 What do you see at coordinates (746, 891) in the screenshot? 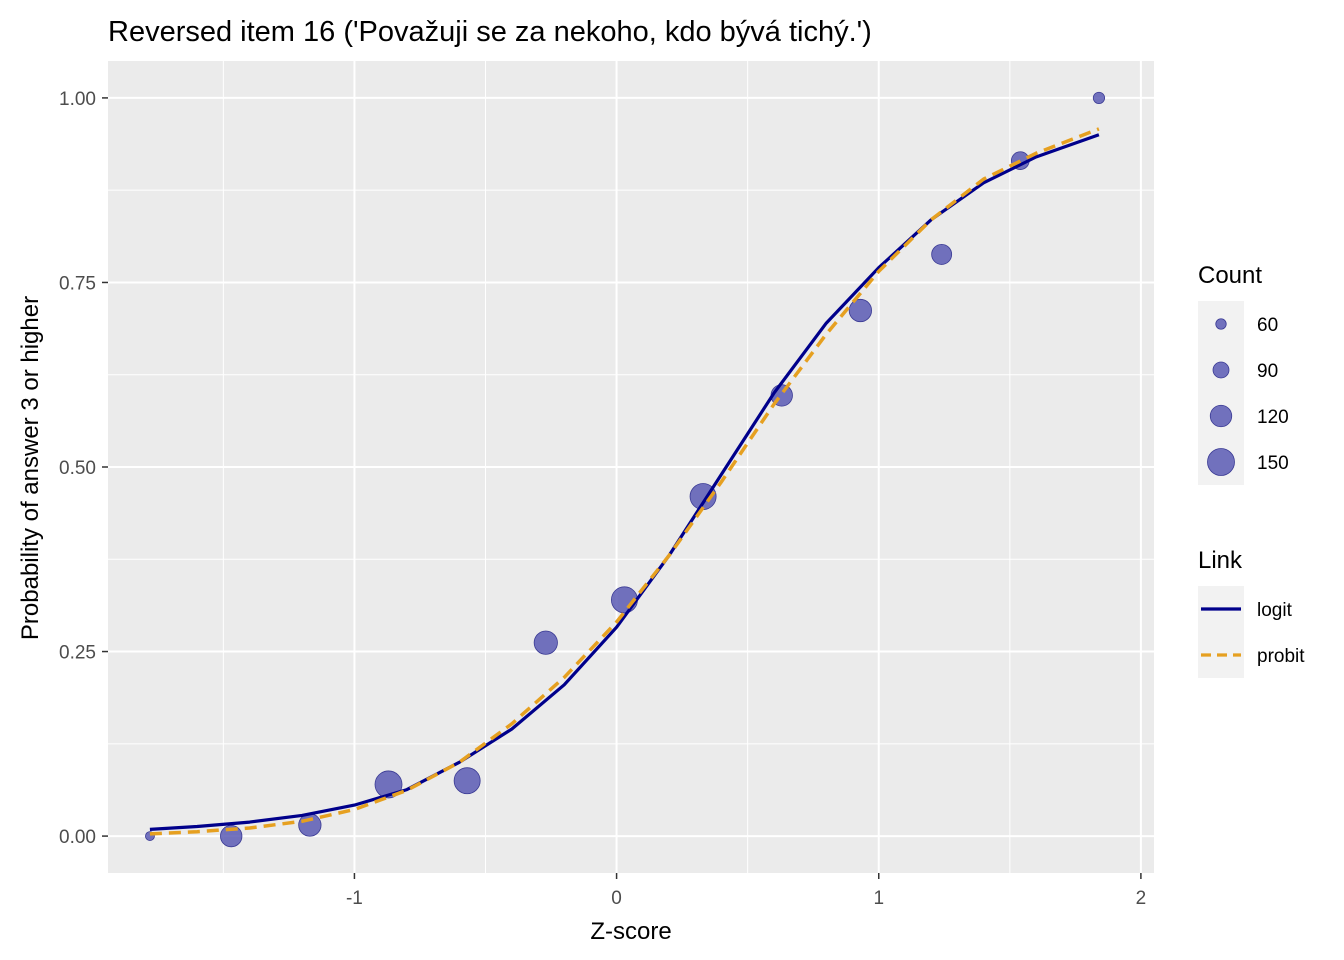
I see `x-axis: -1 0 1 2` at bounding box center [746, 891].